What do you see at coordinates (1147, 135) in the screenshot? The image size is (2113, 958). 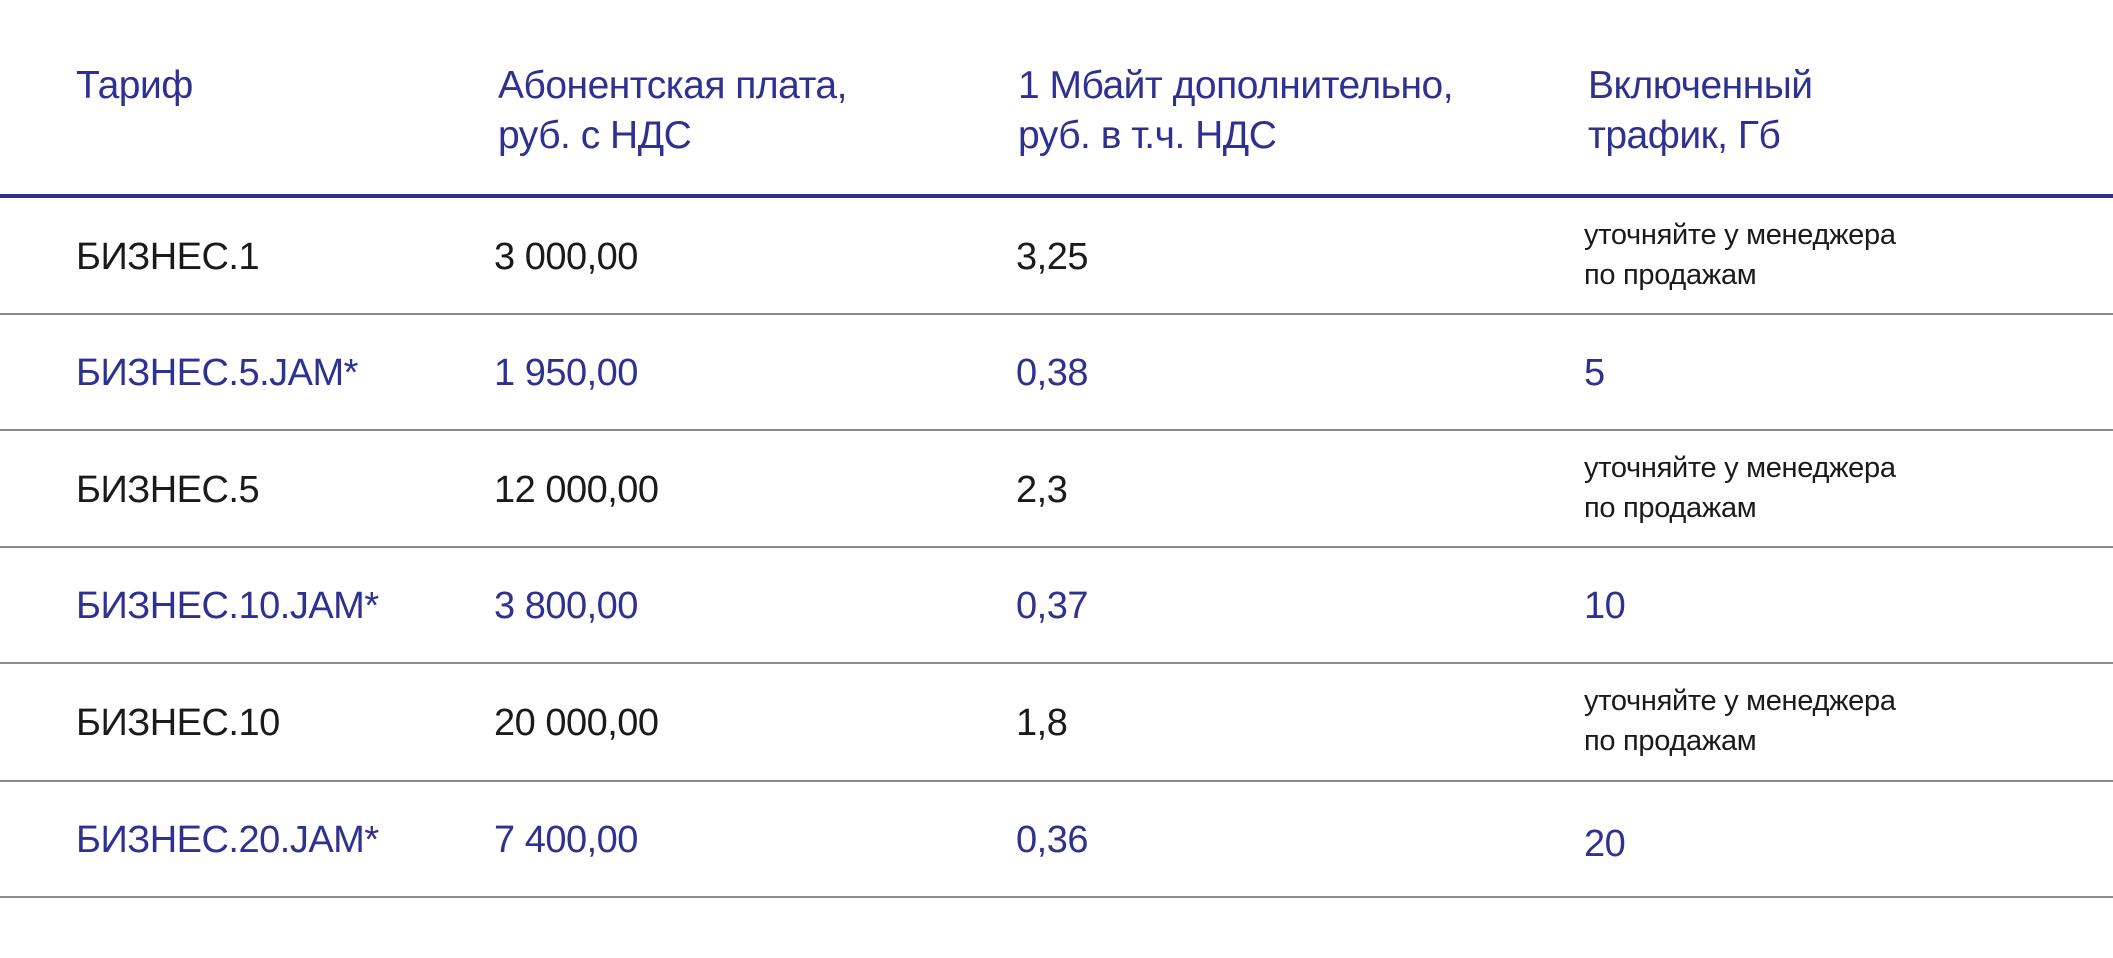 I see `header-extra-mb-line-2: руб. в т.ч. НДС` at bounding box center [1147, 135].